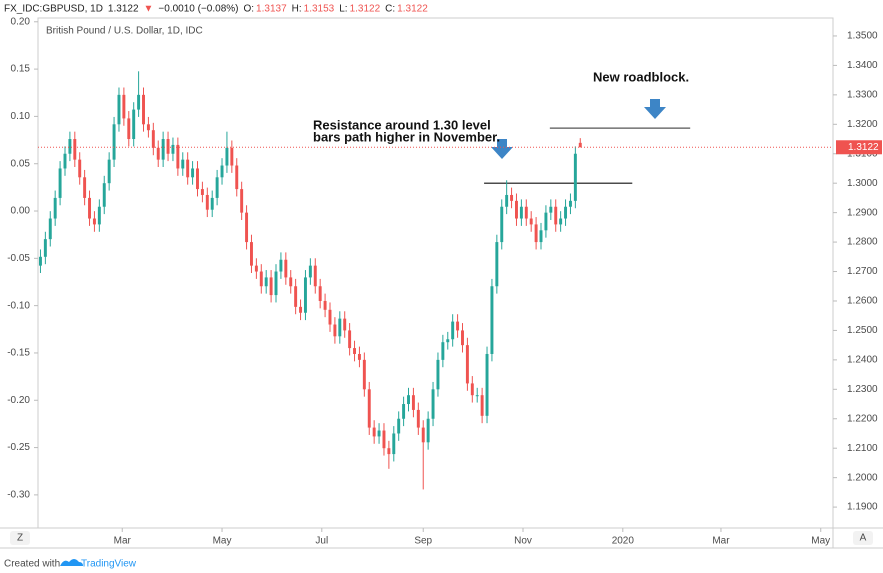  I want to click on y2-tick-label: 1.2900, so click(862, 212).